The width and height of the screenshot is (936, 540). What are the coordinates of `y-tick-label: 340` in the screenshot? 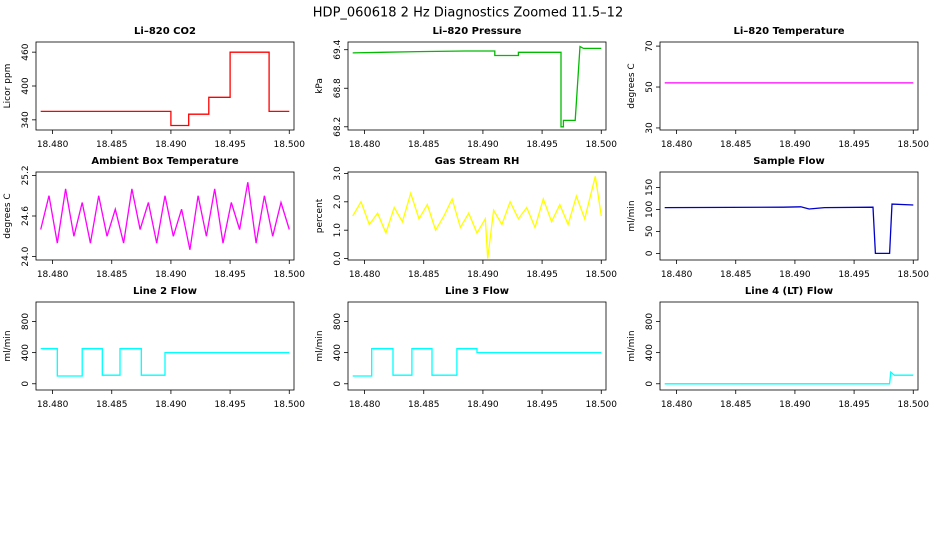 It's located at (26, 119).